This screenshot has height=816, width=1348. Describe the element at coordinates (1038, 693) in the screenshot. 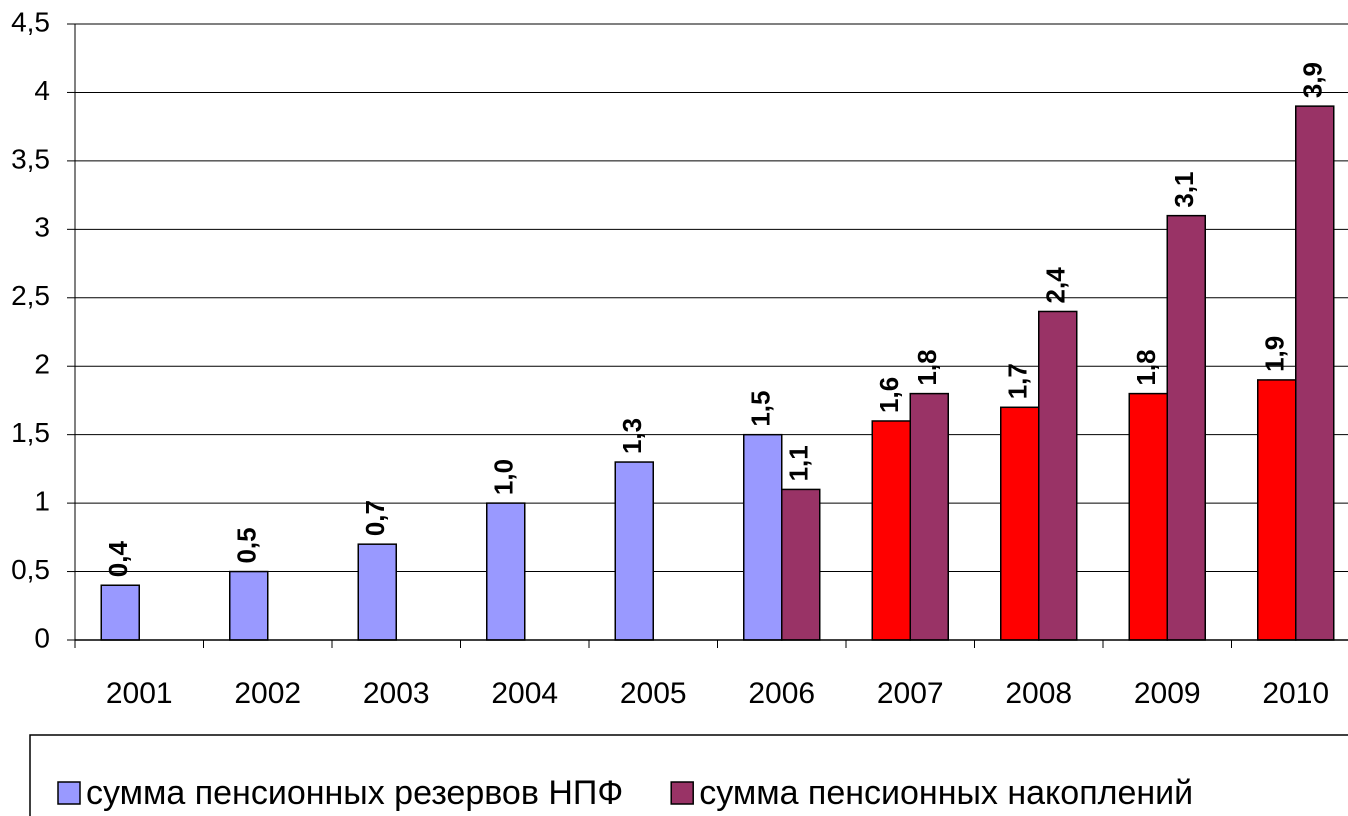

I see `x-tick-label: 2008` at that location.